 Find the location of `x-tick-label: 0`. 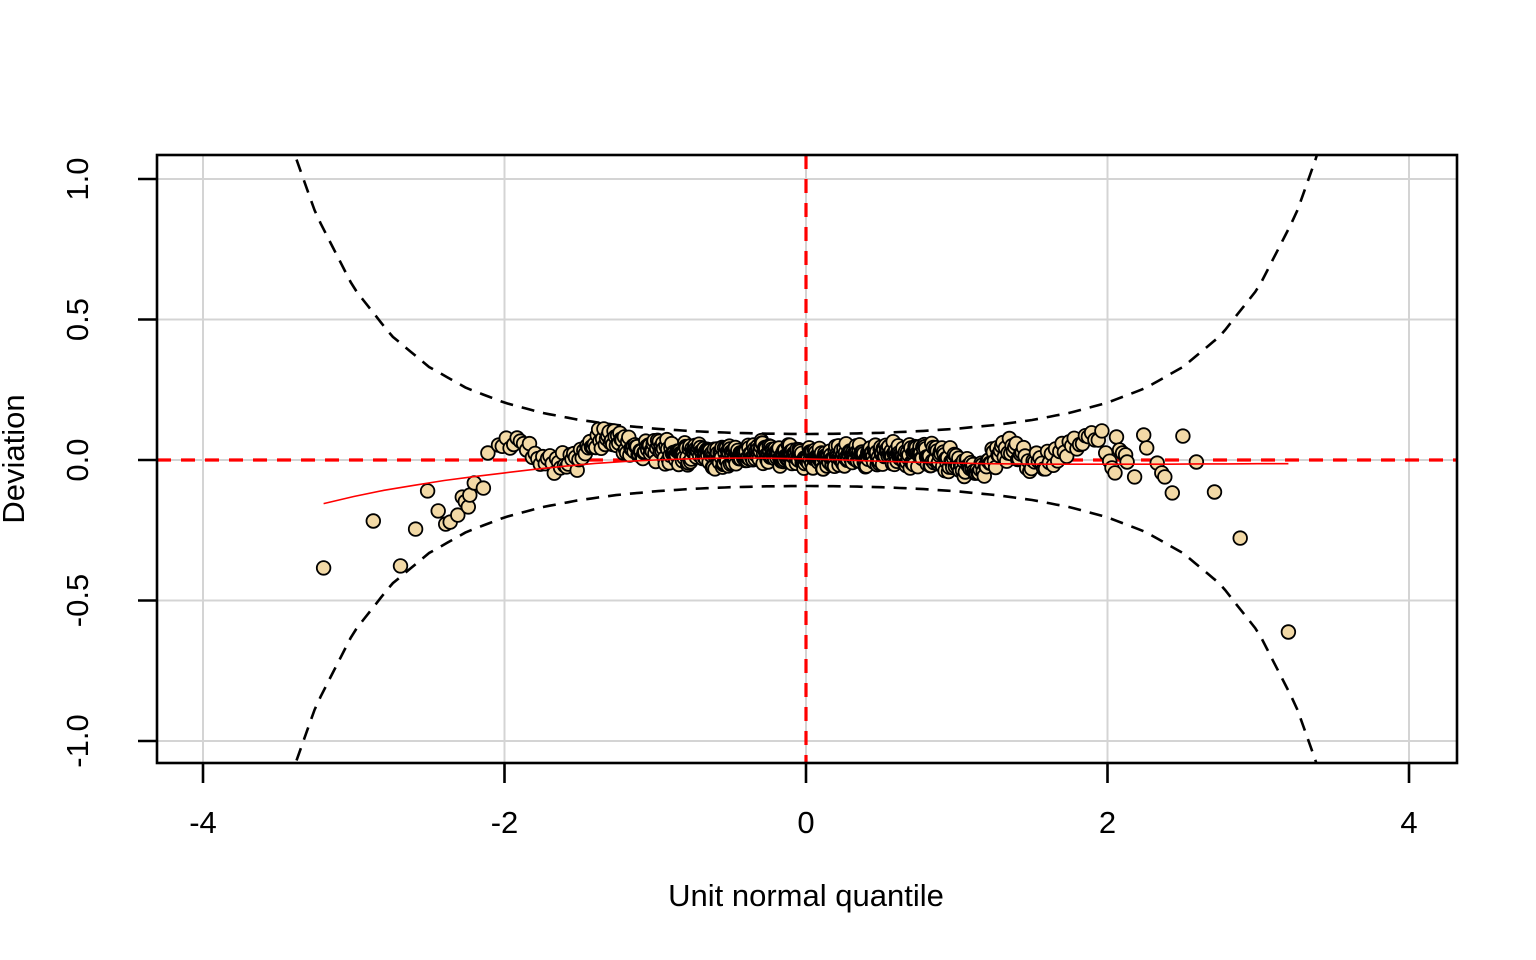

x-tick-label: 0 is located at coordinates (805, 822).